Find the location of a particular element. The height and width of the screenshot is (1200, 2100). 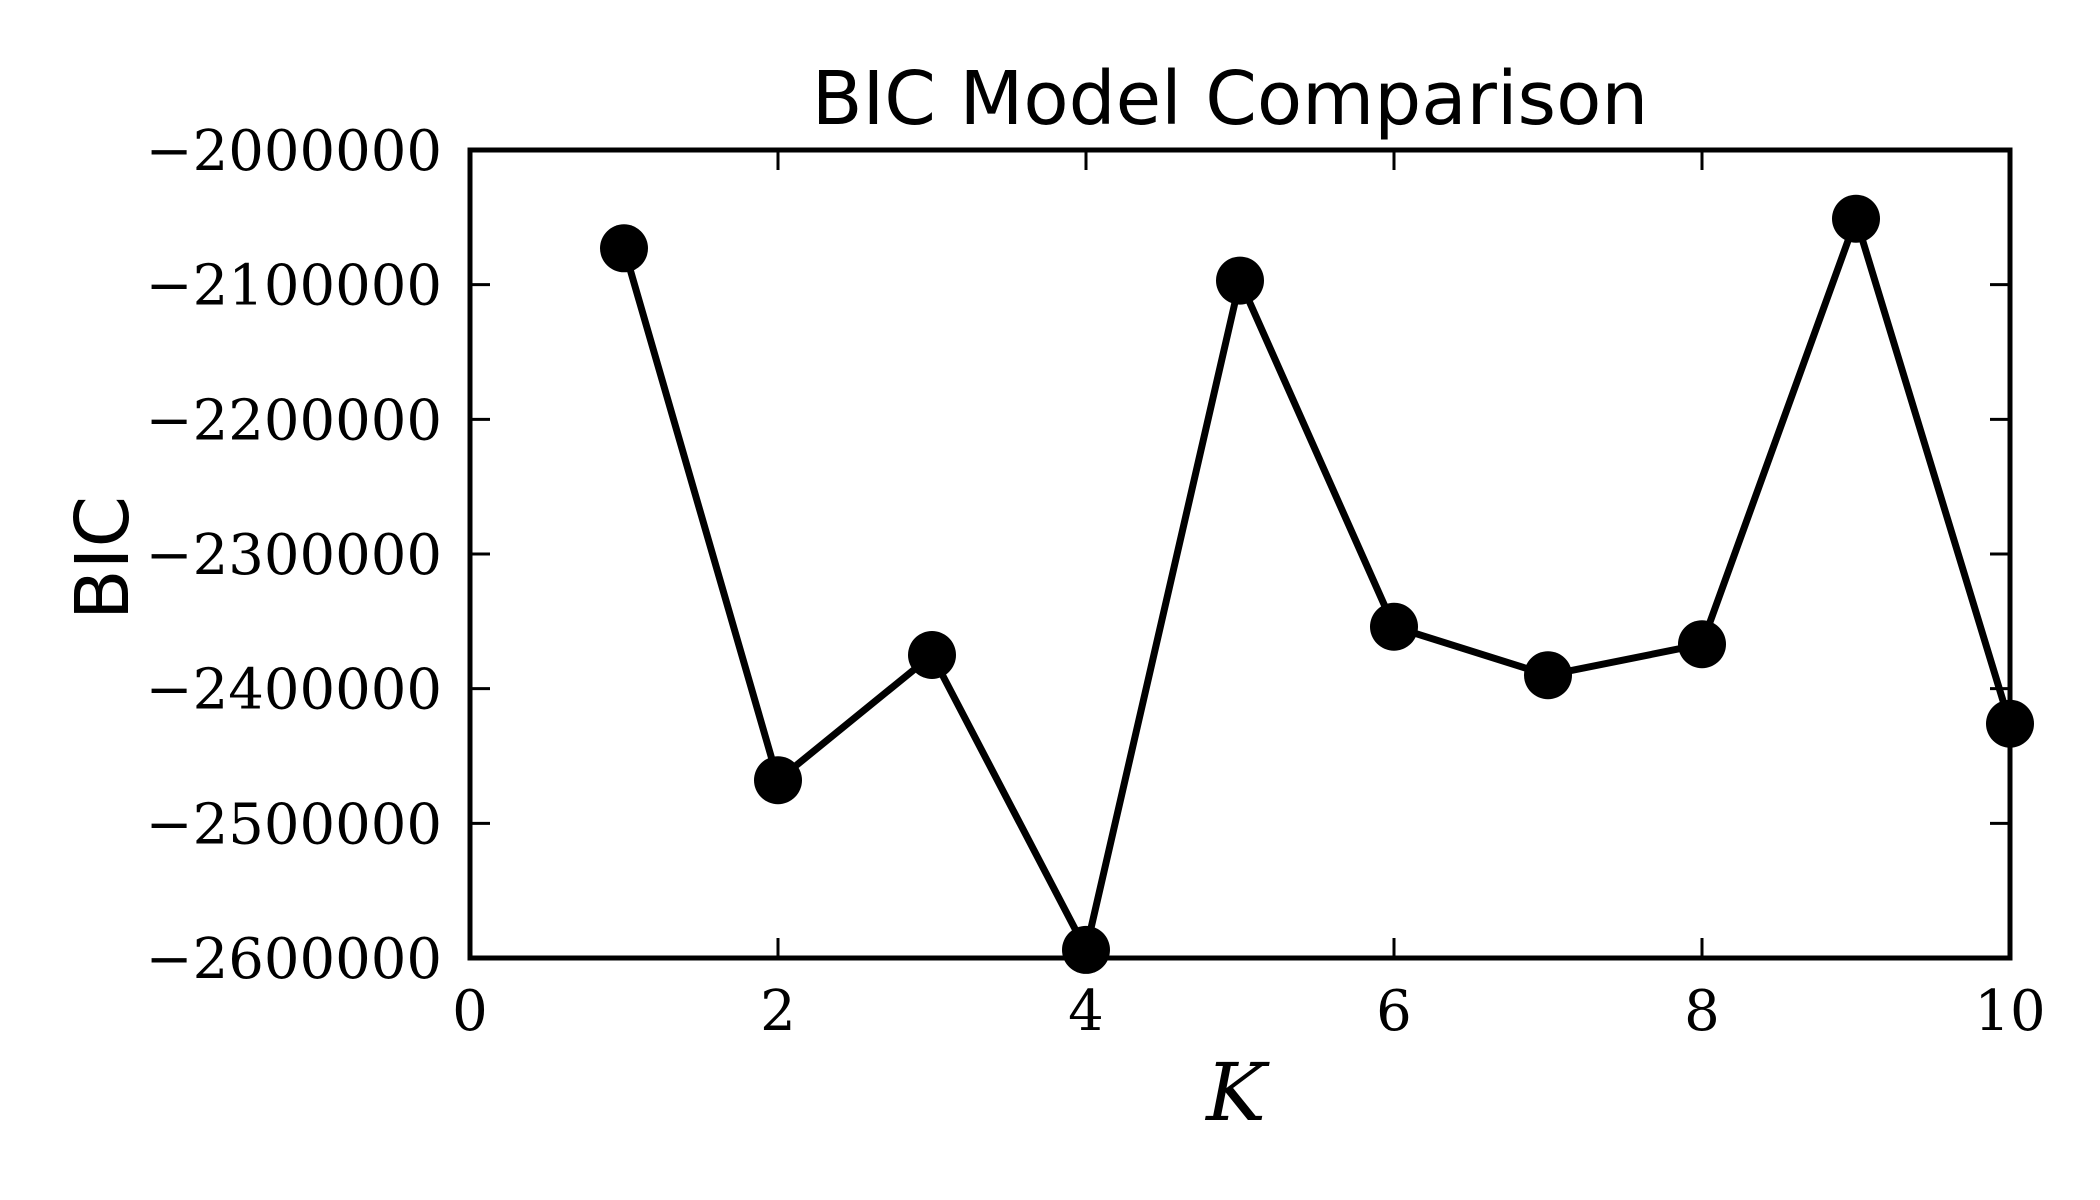

x-tick-label: 2 is located at coordinates (778, 1011).